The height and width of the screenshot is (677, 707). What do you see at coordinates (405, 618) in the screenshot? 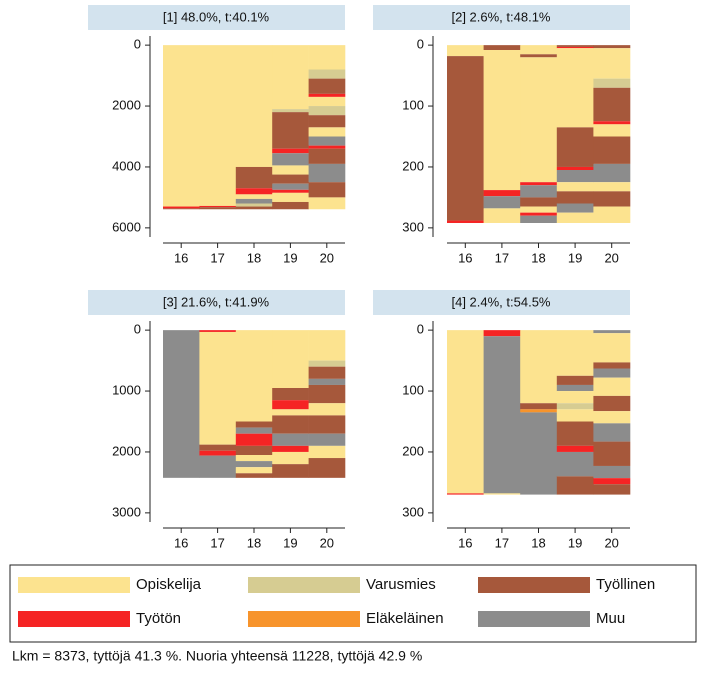
I see `legend-label: Eläkeläinen` at bounding box center [405, 618].